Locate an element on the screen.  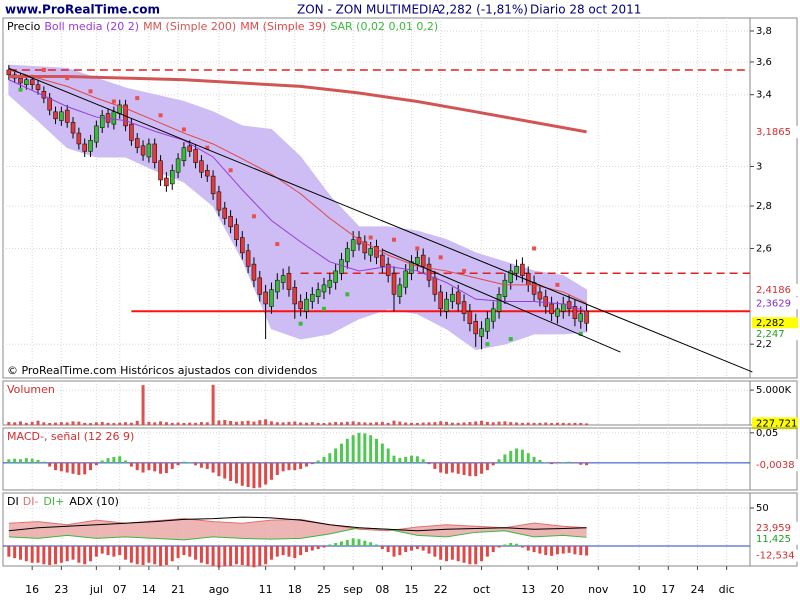
indicator-line is located at coordinates (297, 525).